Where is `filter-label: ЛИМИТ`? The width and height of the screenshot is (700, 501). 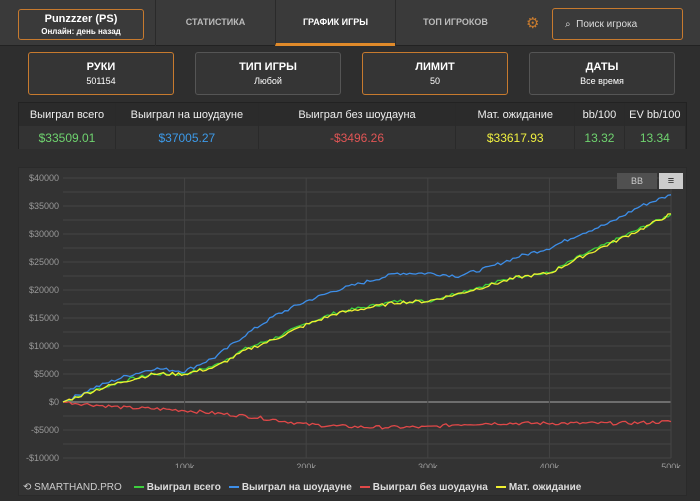 filter-label: ЛИМИТ is located at coordinates (435, 67).